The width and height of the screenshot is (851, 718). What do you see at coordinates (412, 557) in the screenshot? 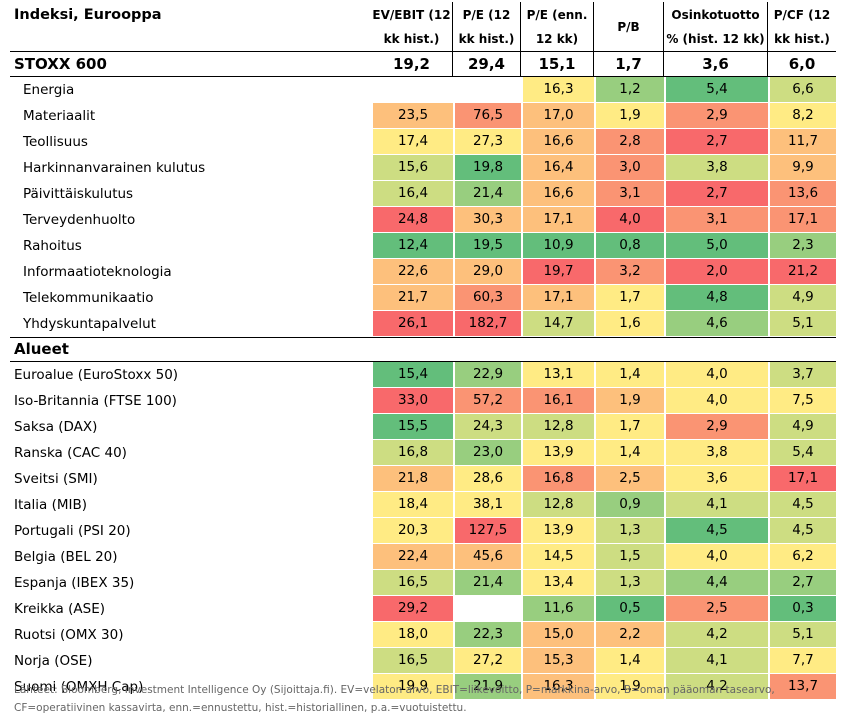
I see `value-cell: 22,4` at bounding box center [412, 557].